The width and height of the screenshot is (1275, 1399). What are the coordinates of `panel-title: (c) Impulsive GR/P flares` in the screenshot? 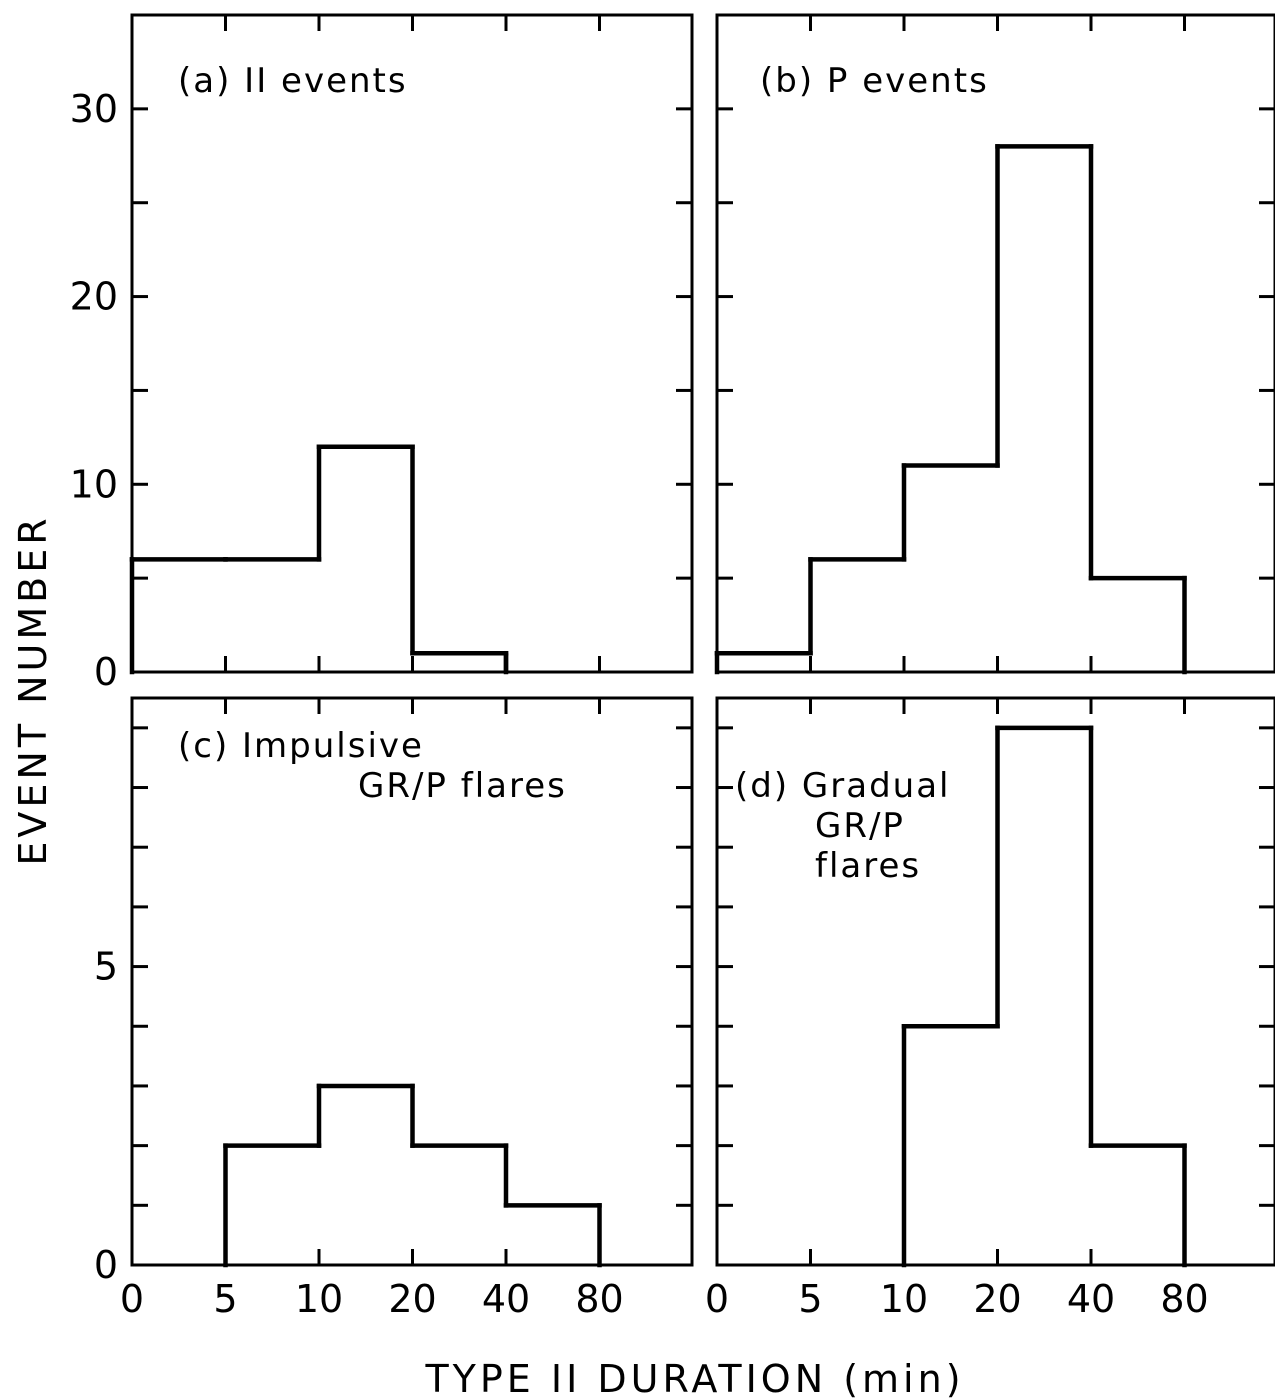 It's located at (372, 766).